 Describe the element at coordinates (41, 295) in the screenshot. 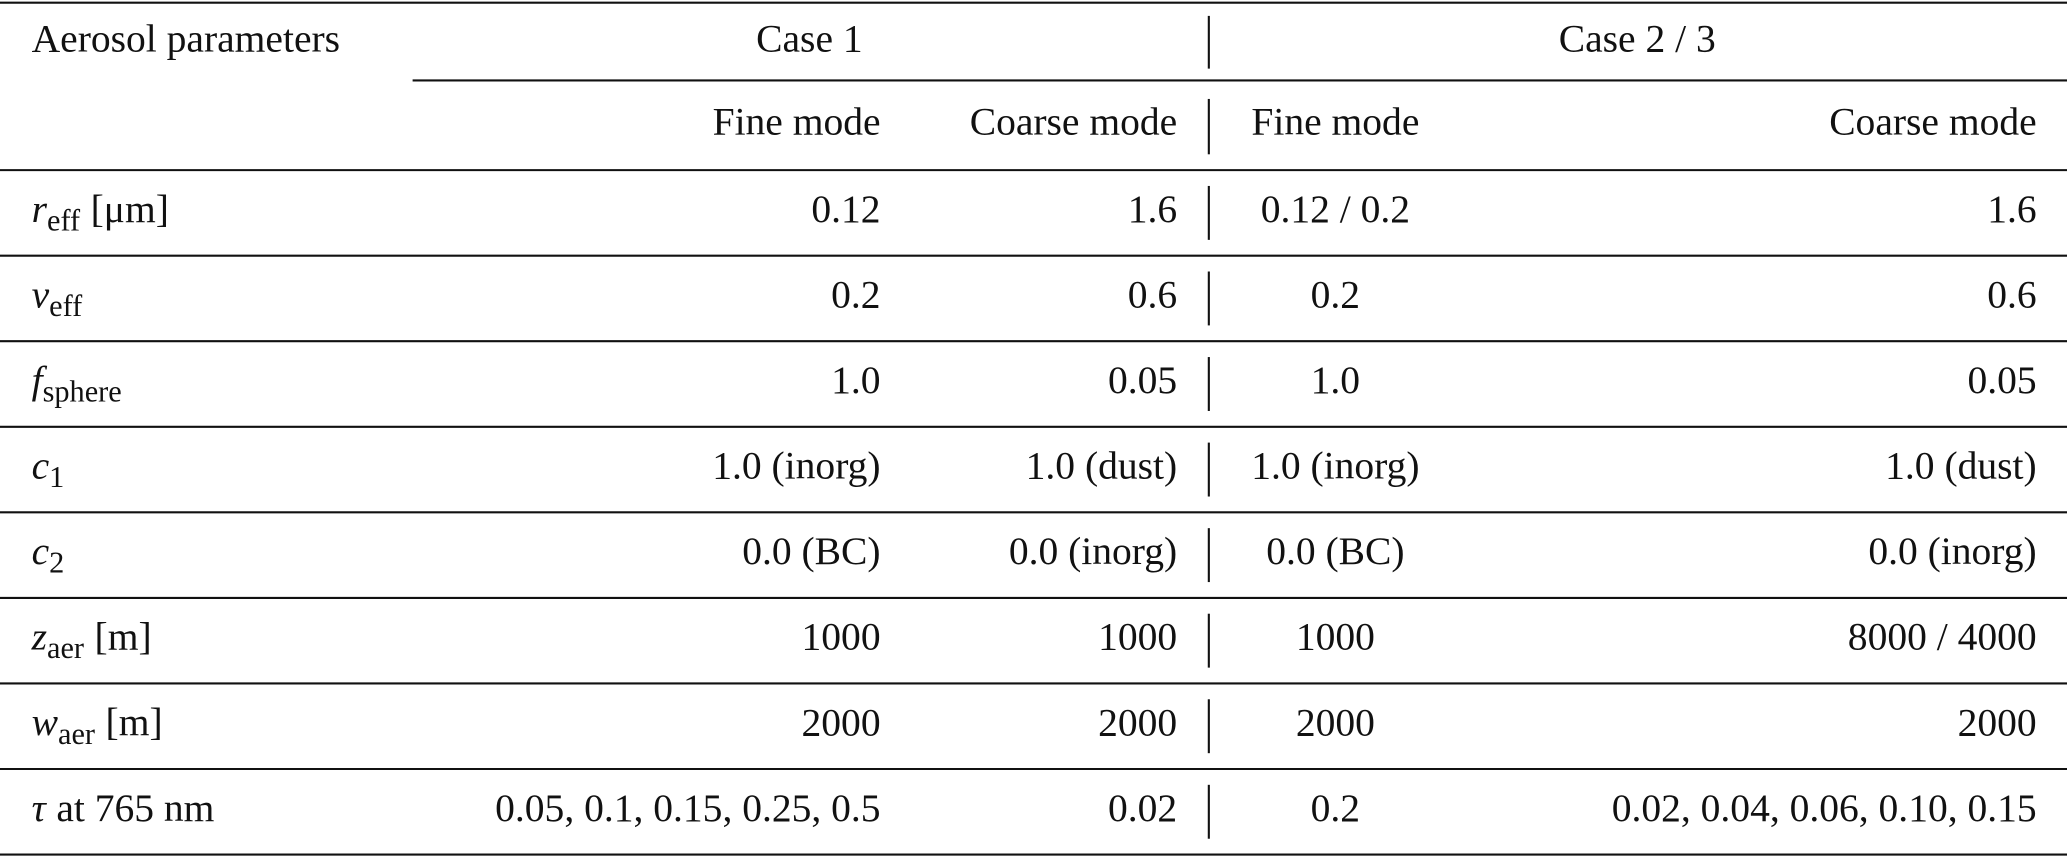

I see `symbol: v` at that location.